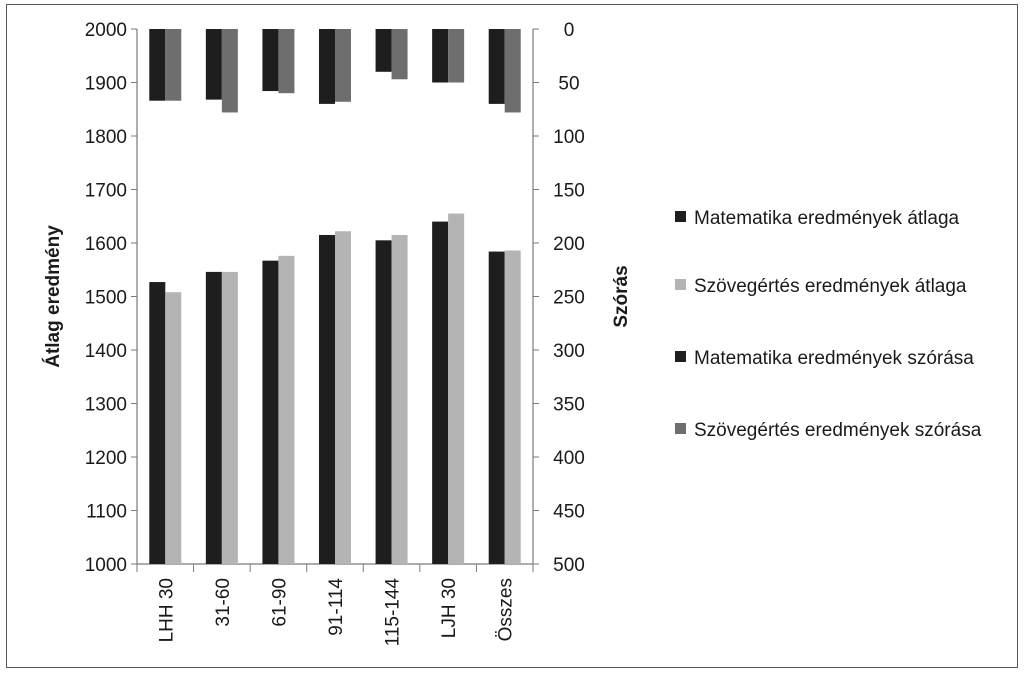 The image size is (1024, 674). I want to click on legend-item-reading-sd: Szövegértés eredmények szórása, so click(834, 430).